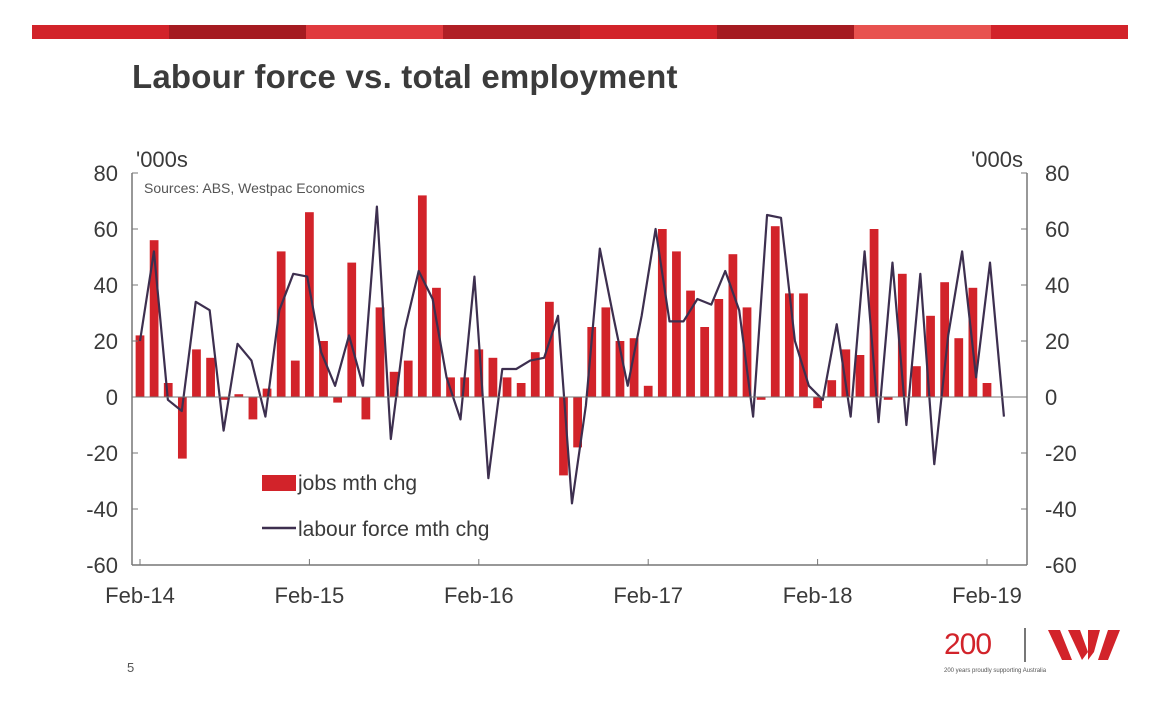  Describe the element at coordinates (102, 565) in the screenshot. I see `left-y-tick-label: -60` at that location.